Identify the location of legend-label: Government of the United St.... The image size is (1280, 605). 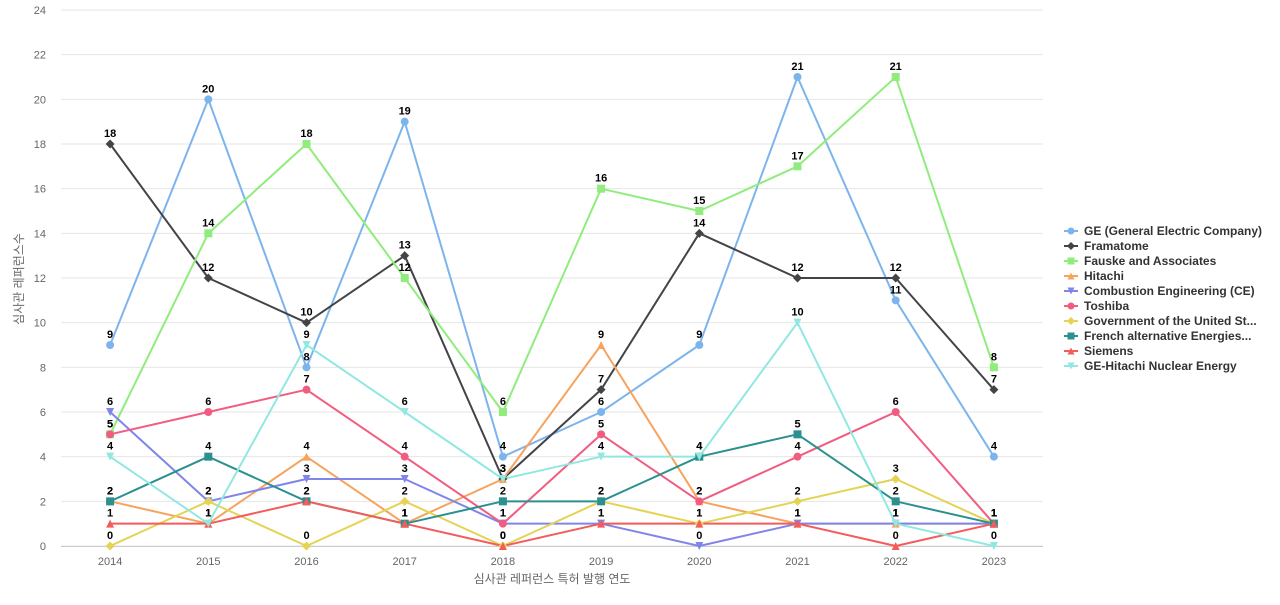
(1170, 321).